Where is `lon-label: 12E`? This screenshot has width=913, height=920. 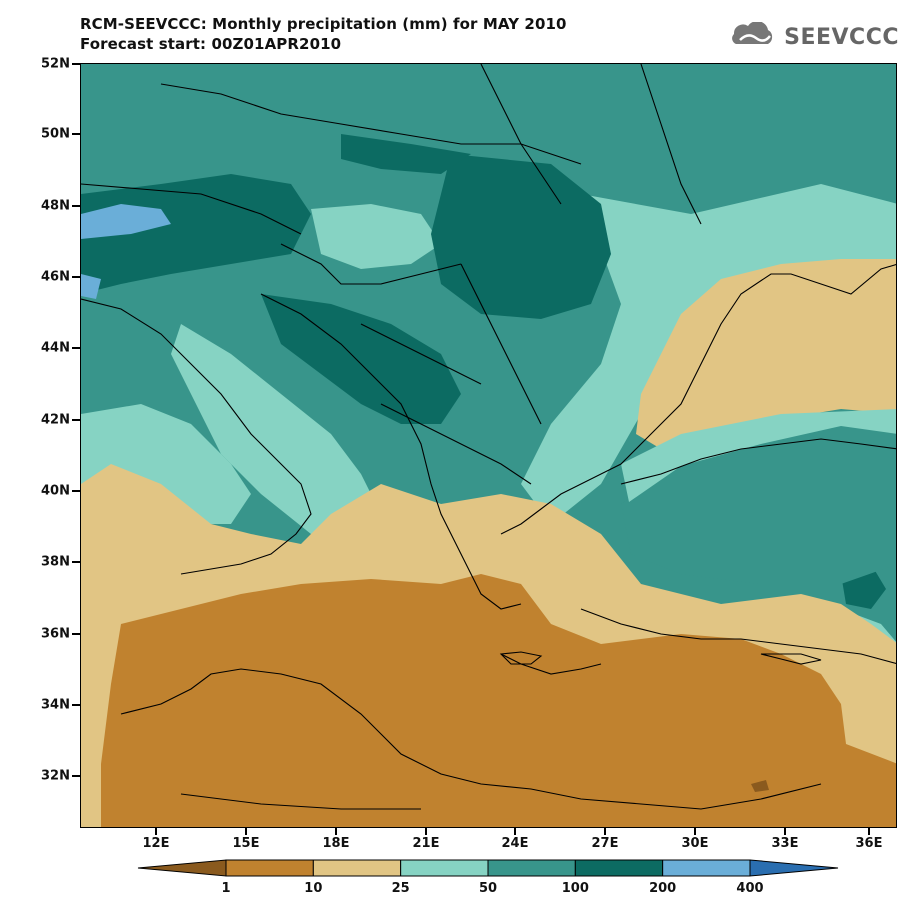 lon-label: 12E is located at coordinates (156, 843).